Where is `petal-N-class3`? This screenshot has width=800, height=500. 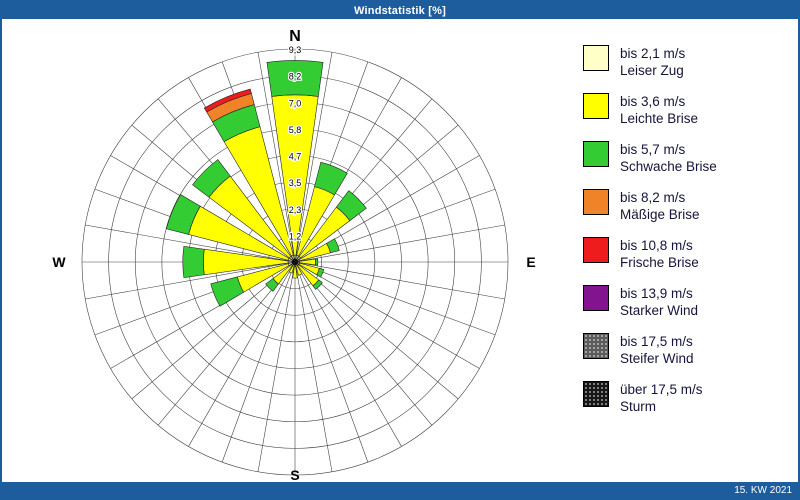 petal-N-class3 is located at coordinates (295, 78).